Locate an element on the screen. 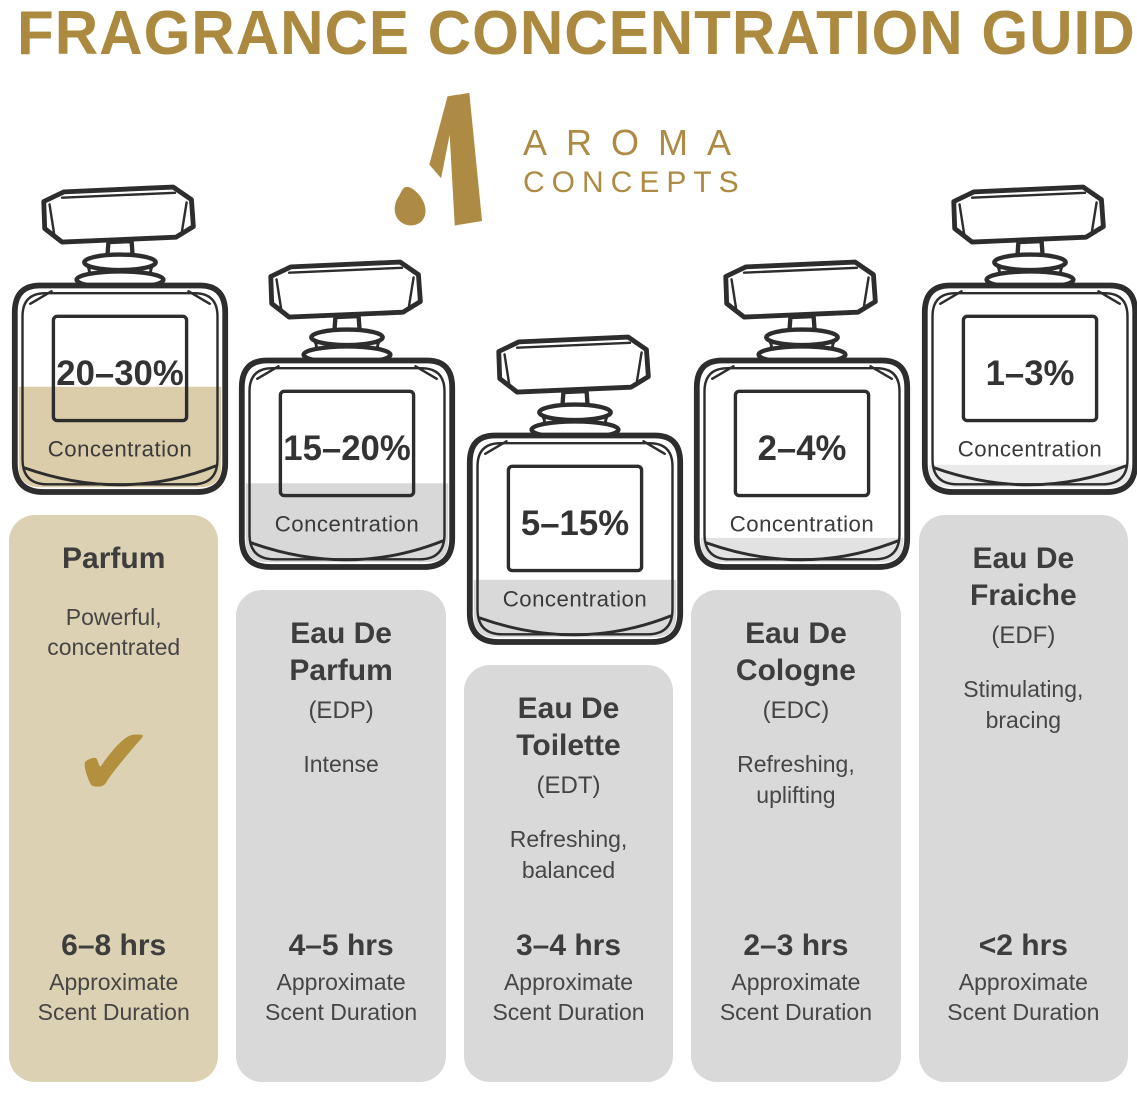 The image size is (1137, 1096). perfume-bottle-illustration: 2–4% Concentration is located at coordinates (802, 415).